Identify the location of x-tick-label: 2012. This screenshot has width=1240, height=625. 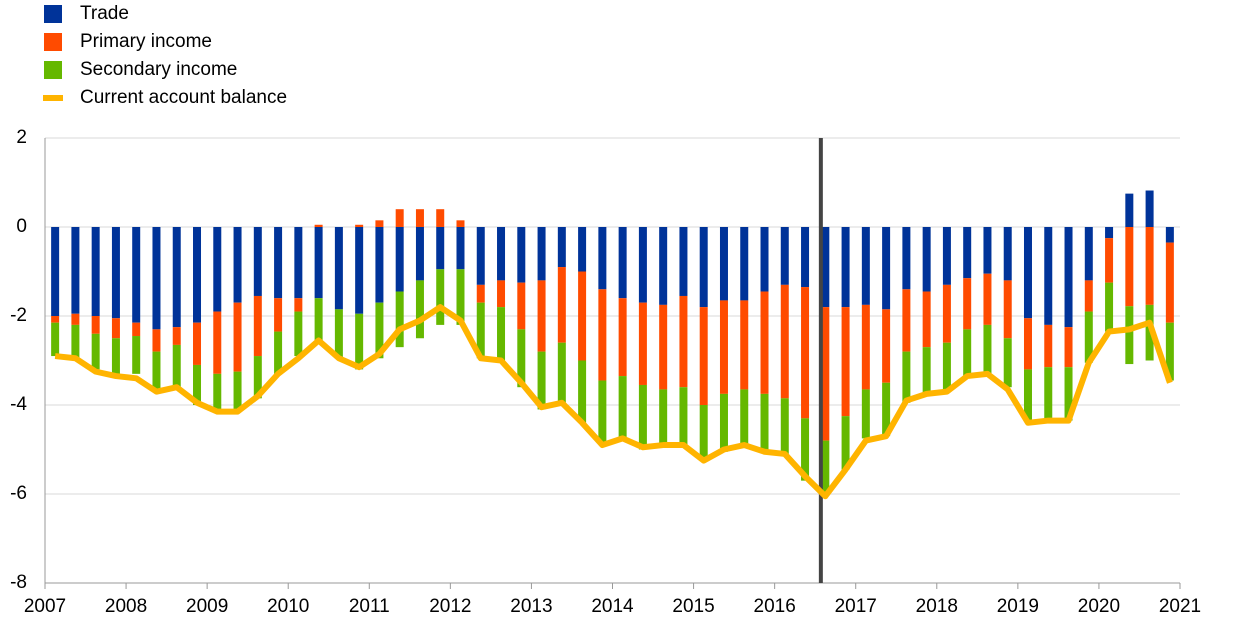
(450, 606).